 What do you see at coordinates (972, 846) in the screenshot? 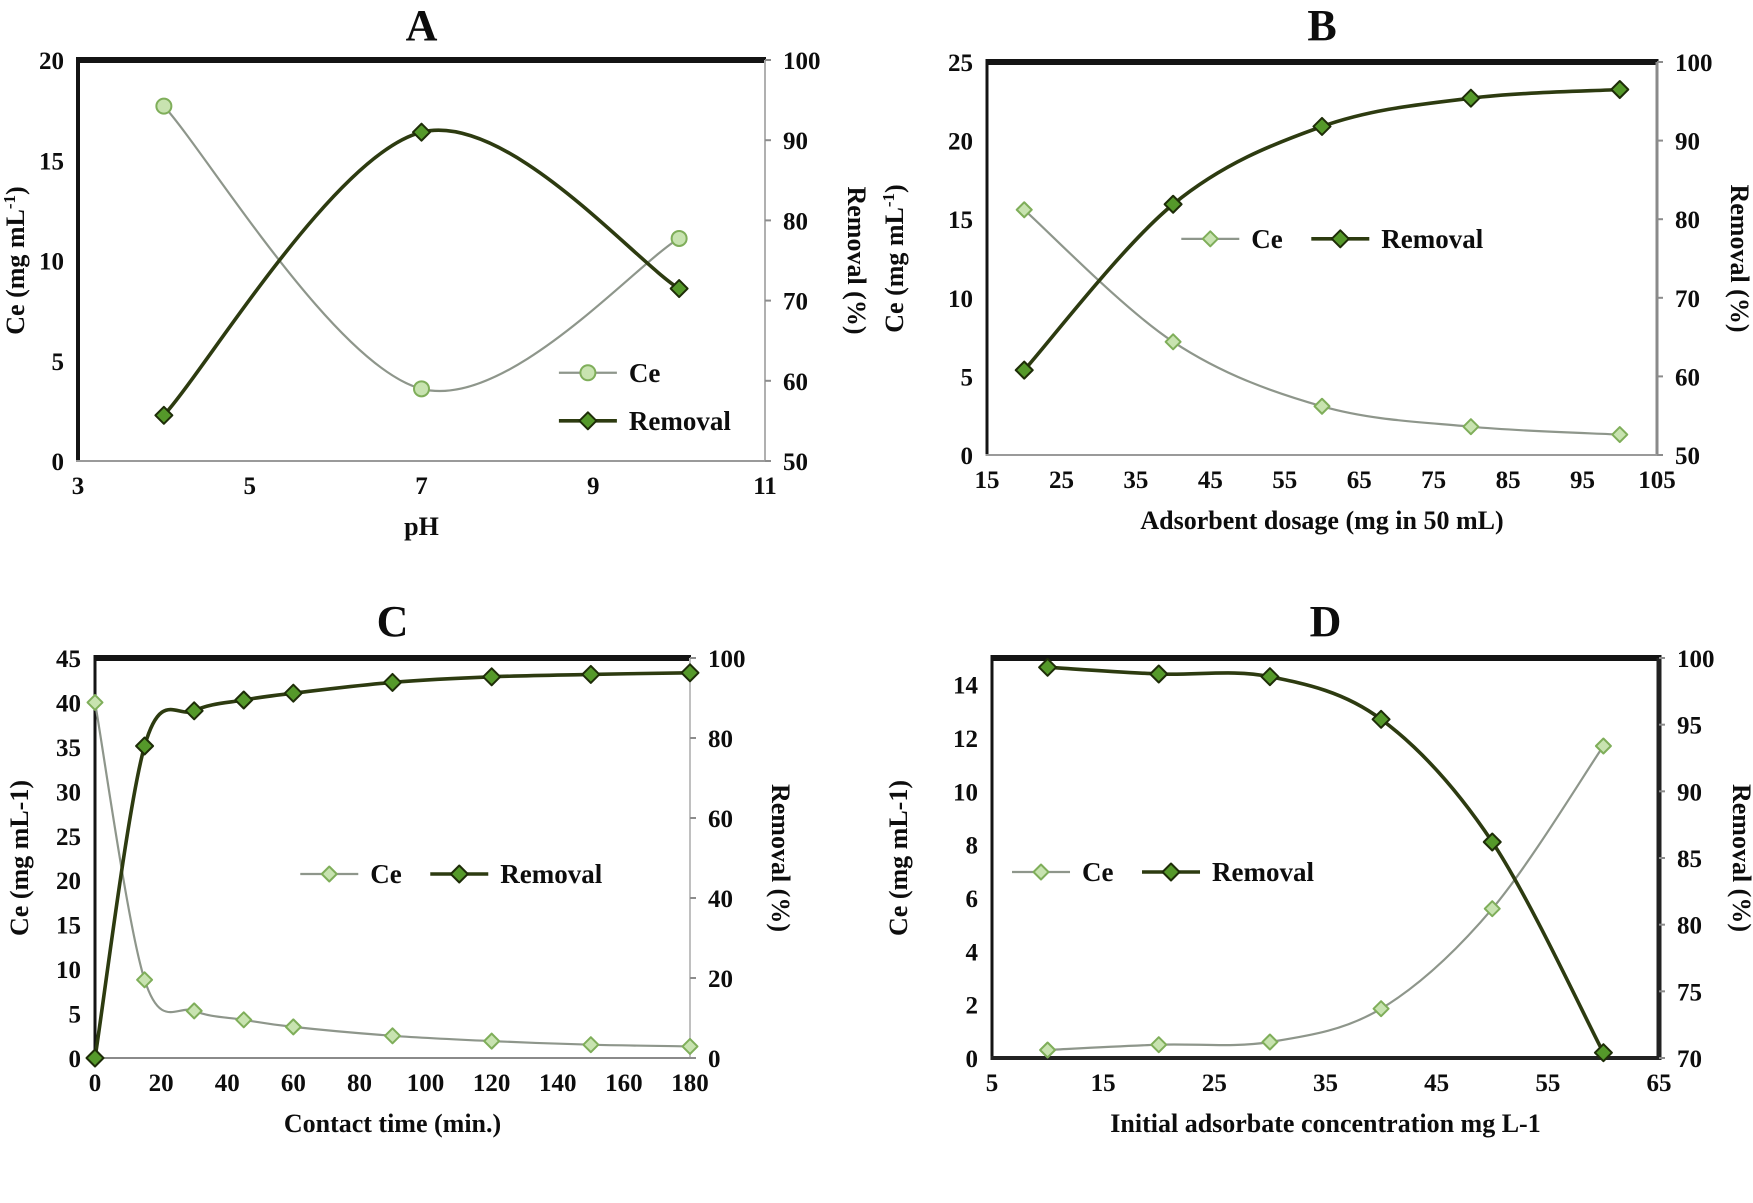
I see `svg-text: 8` at bounding box center [972, 846].